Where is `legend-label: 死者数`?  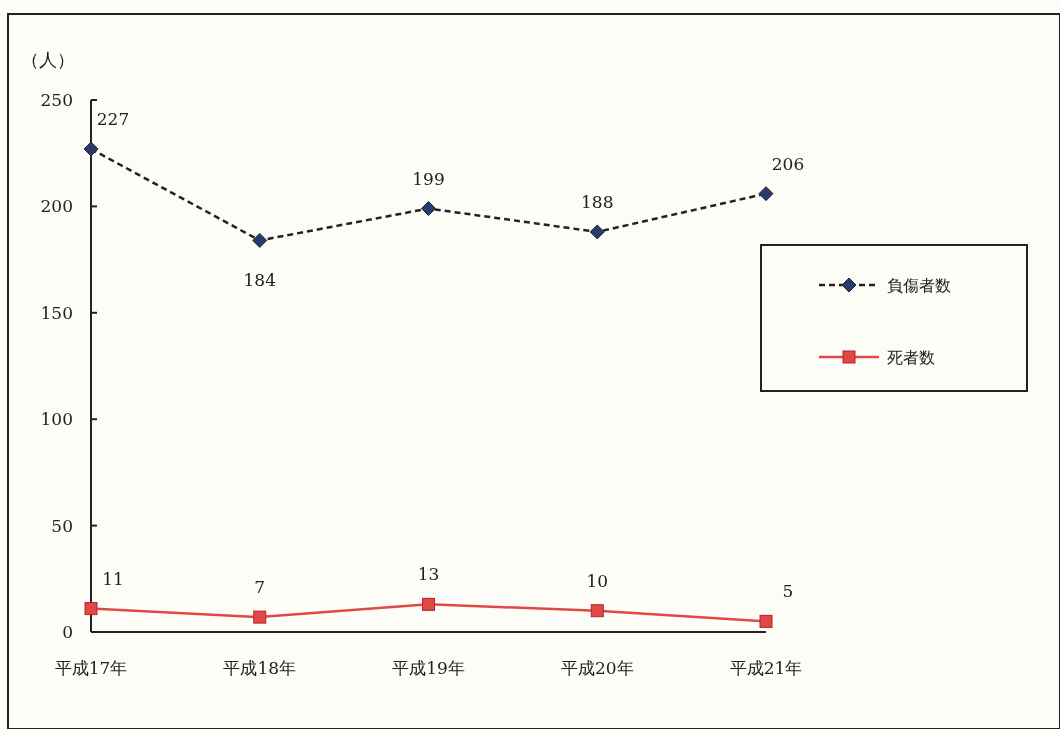 legend-label: 死者数 is located at coordinates (911, 357).